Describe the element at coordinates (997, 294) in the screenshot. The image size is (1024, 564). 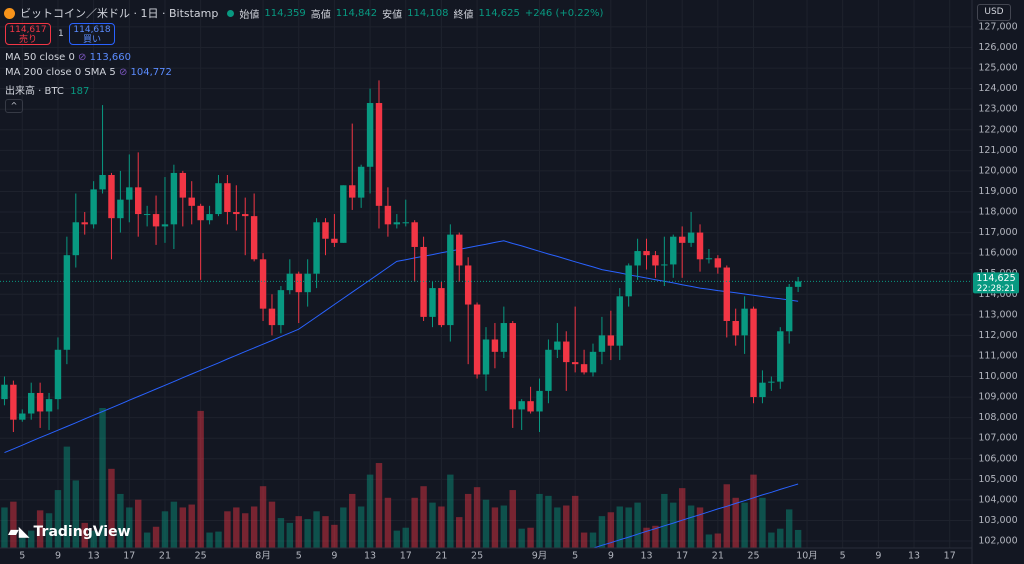
I see `y-tick-label: 114,000` at that location.